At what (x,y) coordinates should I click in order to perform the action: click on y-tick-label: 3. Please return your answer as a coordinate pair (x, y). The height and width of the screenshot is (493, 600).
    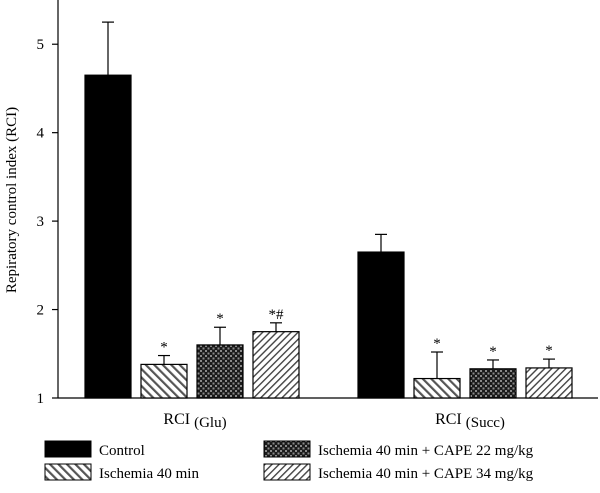
    Looking at the image, I should click on (41, 222).